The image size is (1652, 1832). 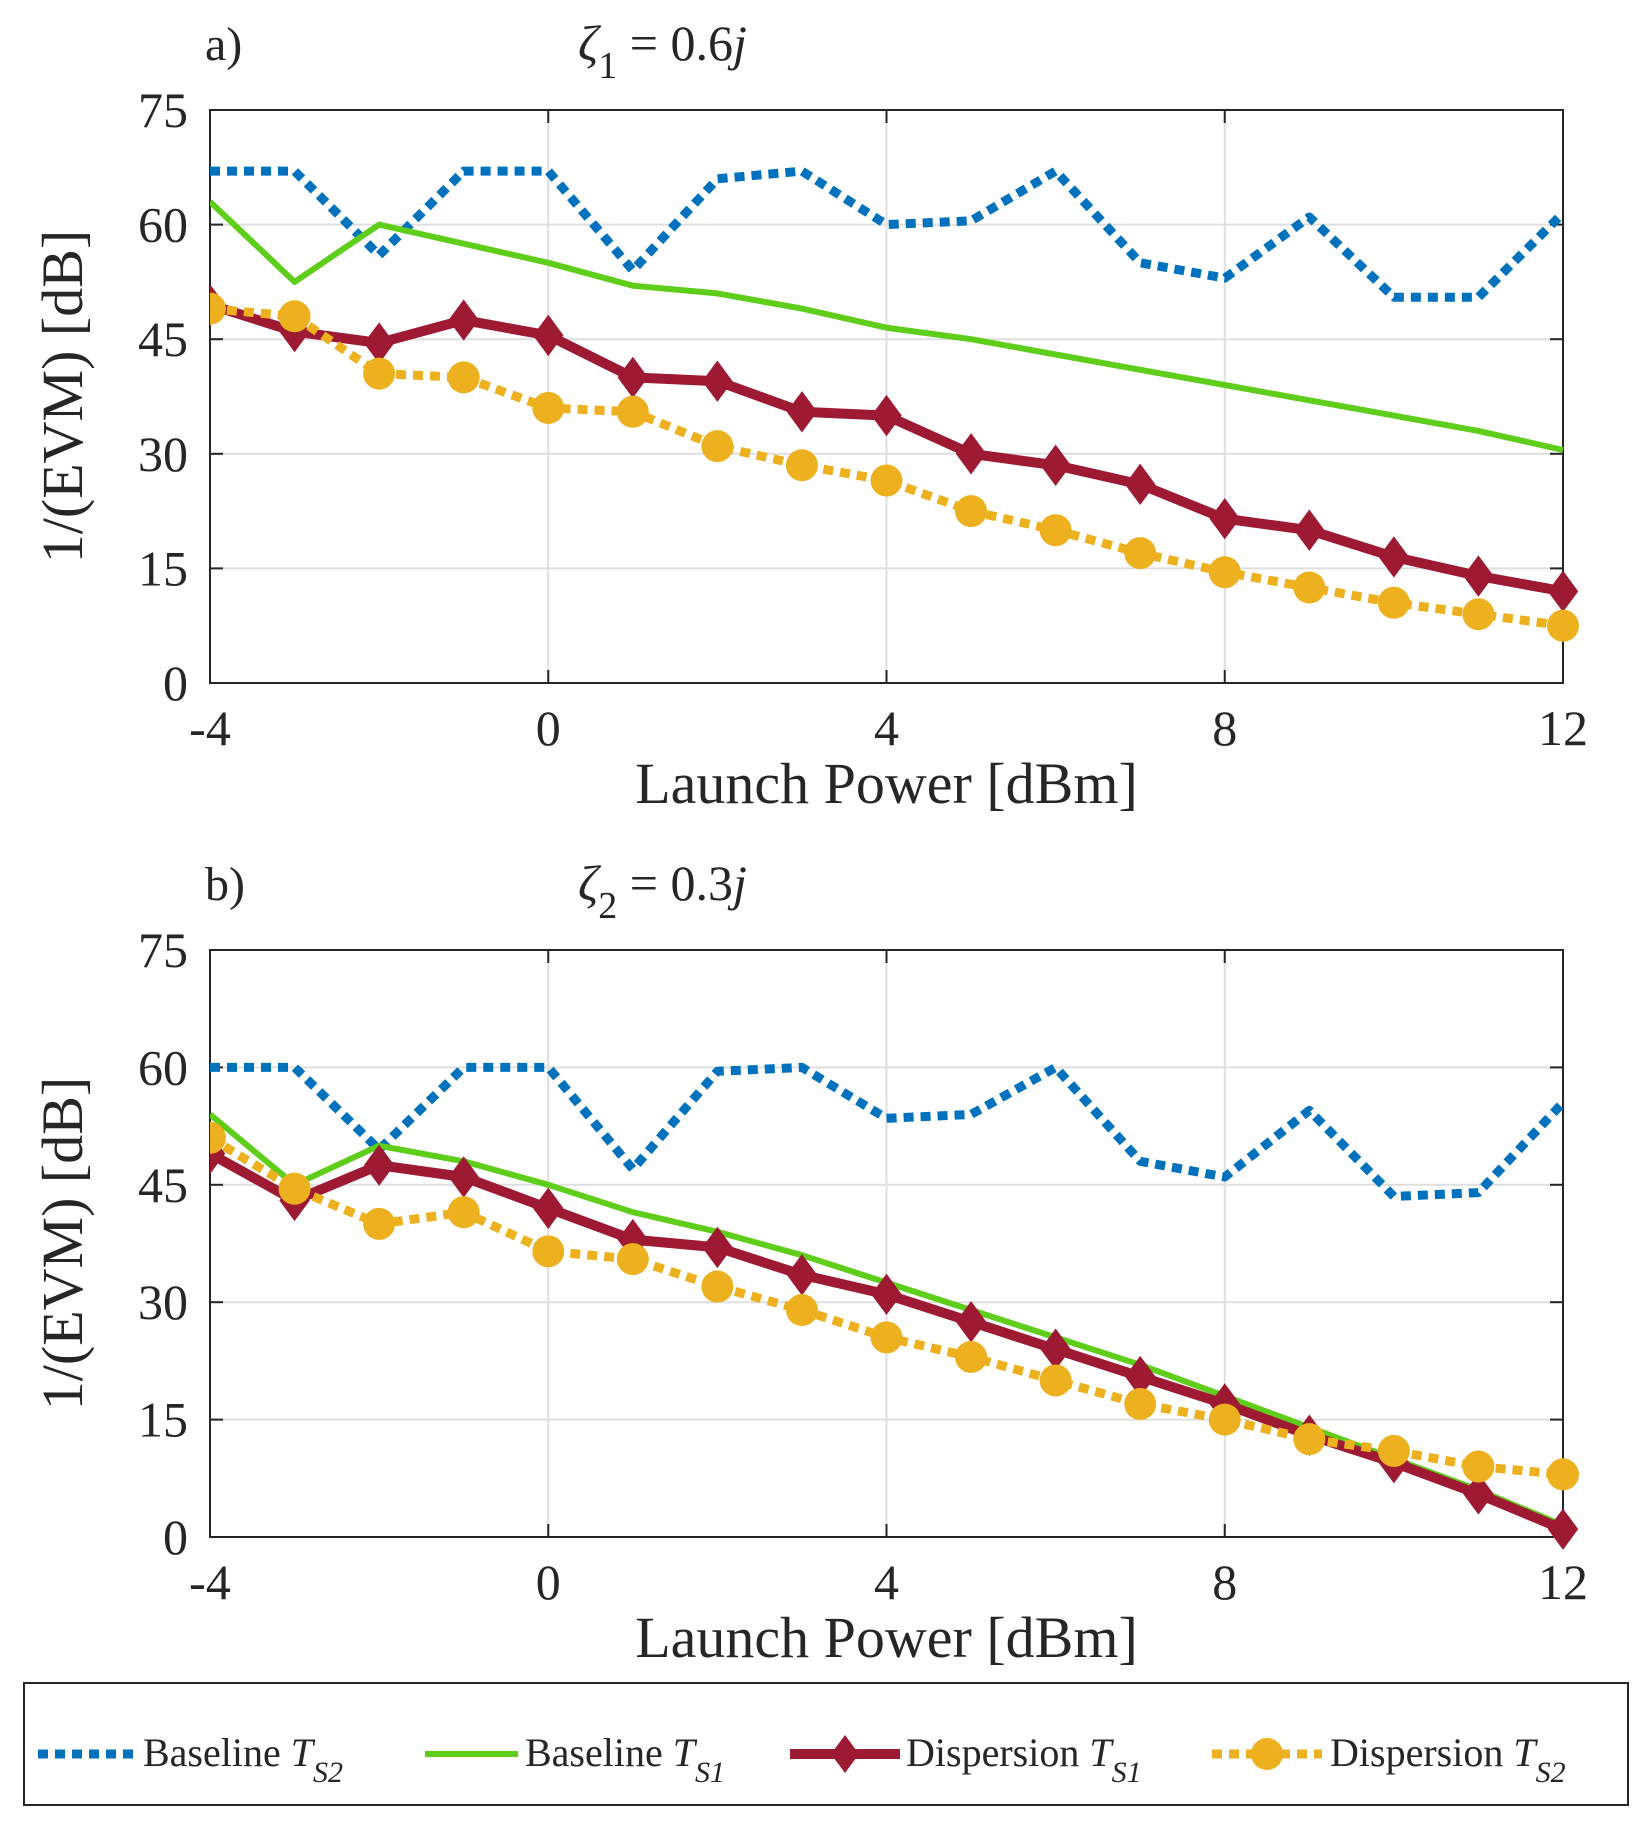 I want to click on legend-label-4: Dispersion TS2, so click(x=1448, y=1759).